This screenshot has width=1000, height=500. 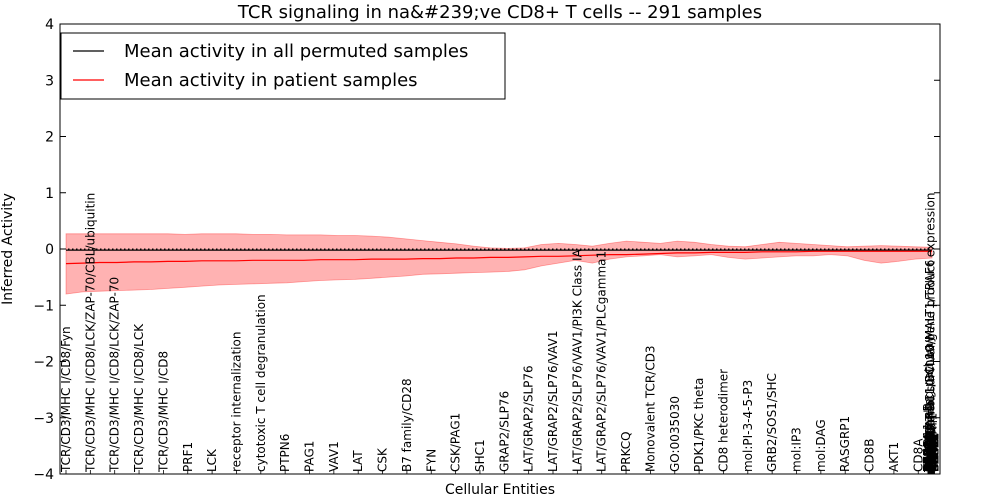 I want to click on y-tick-label: −1, so click(x=43, y=306).